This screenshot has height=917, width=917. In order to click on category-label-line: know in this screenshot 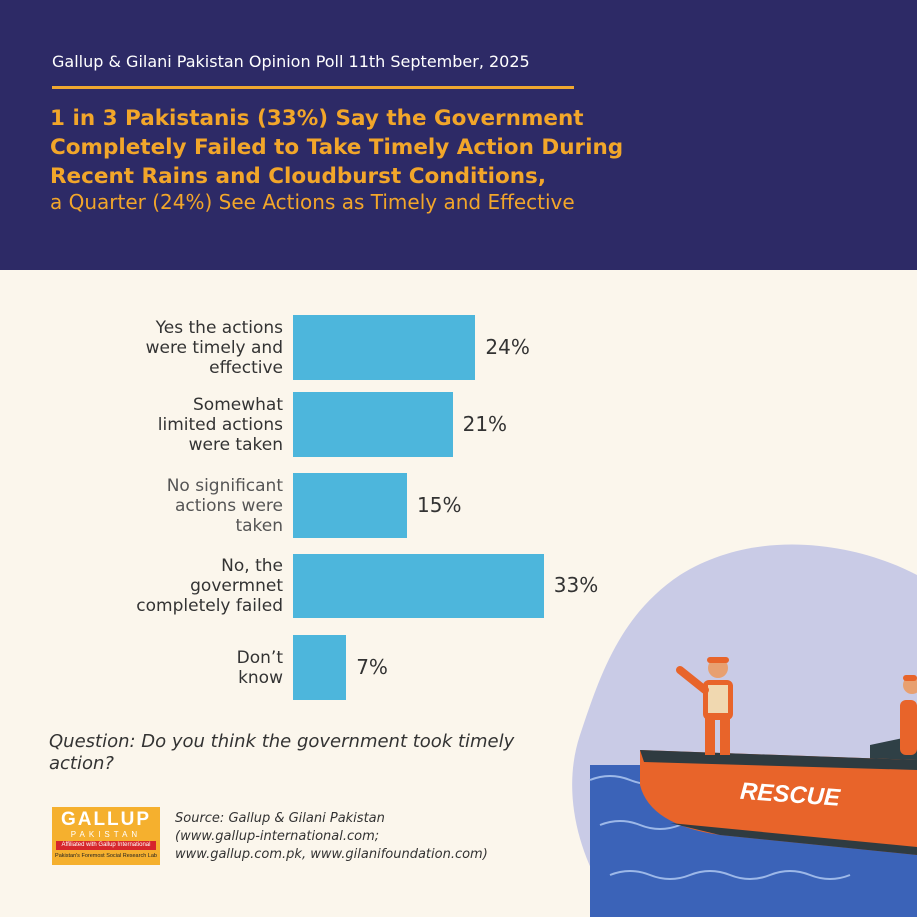, I will do `click(260, 677)`.